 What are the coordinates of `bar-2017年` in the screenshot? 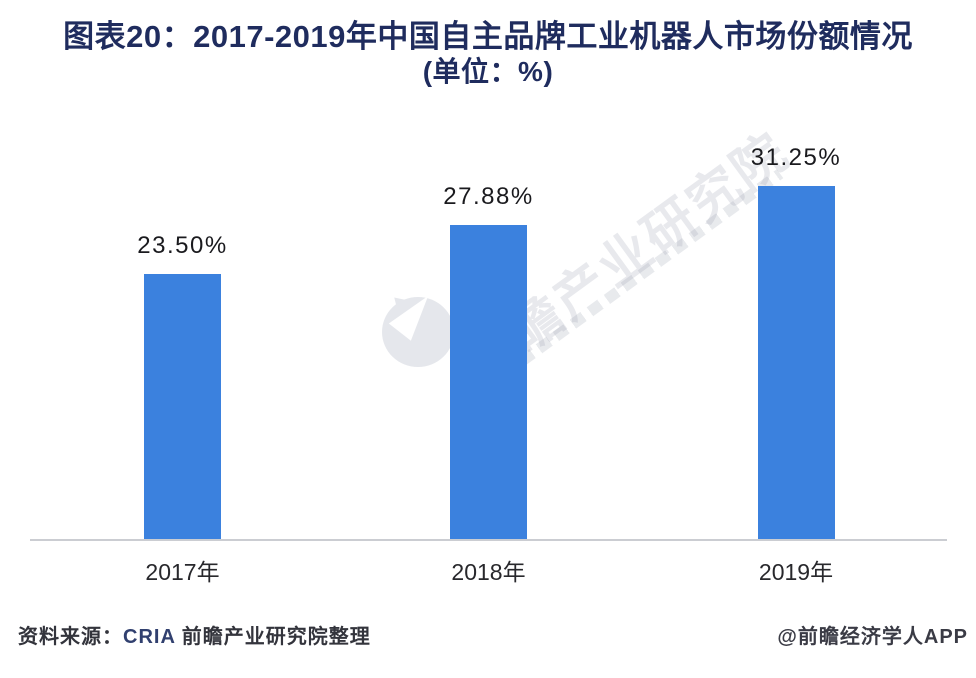 It's located at (182, 406).